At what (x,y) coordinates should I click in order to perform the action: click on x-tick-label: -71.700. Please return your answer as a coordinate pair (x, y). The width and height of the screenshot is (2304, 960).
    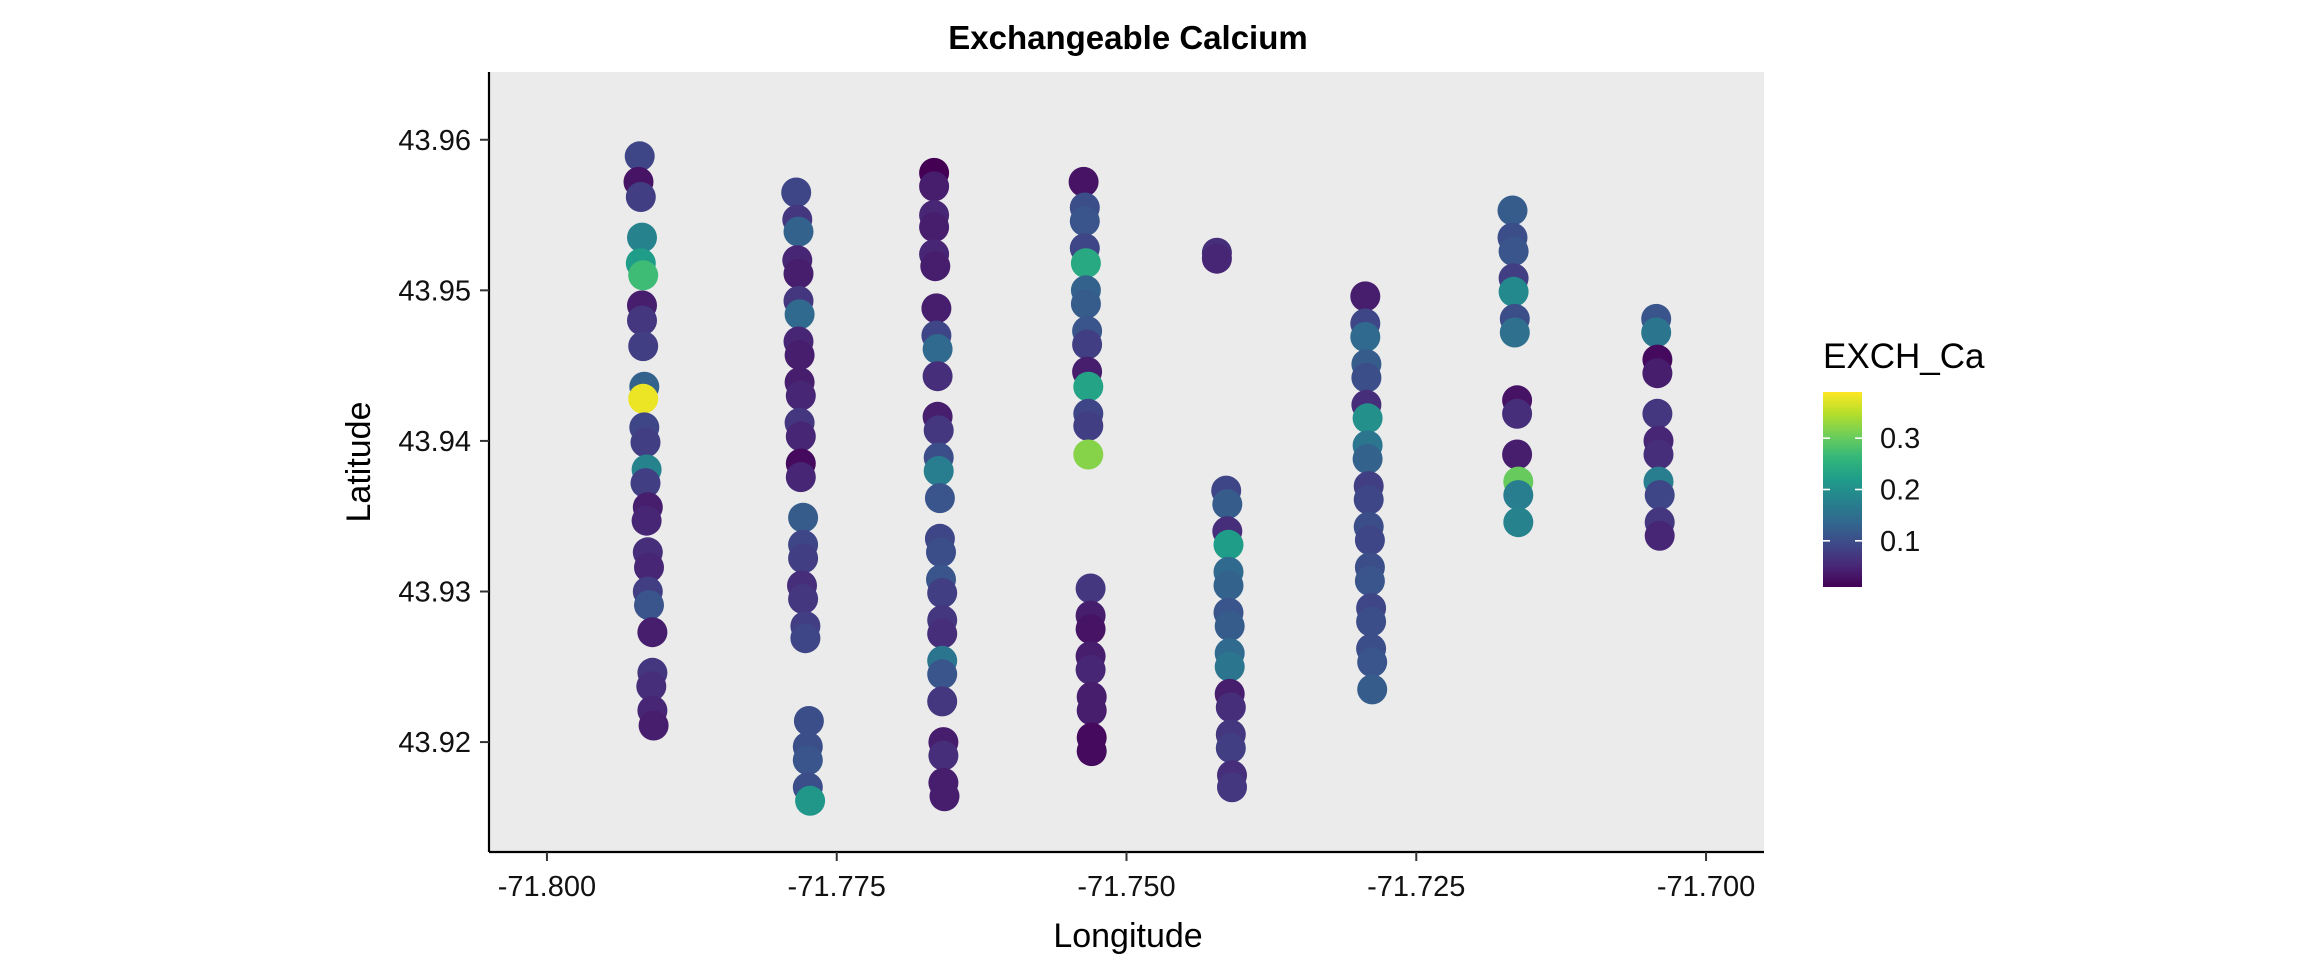
    Looking at the image, I should click on (1706, 887).